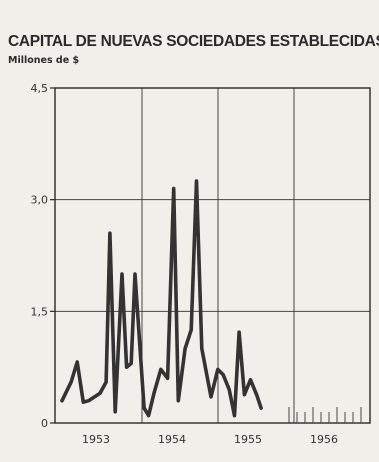 The height and width of the screenshot is (462, 379). I want to click on y-tick-label: 1,5, so click(40, 311).